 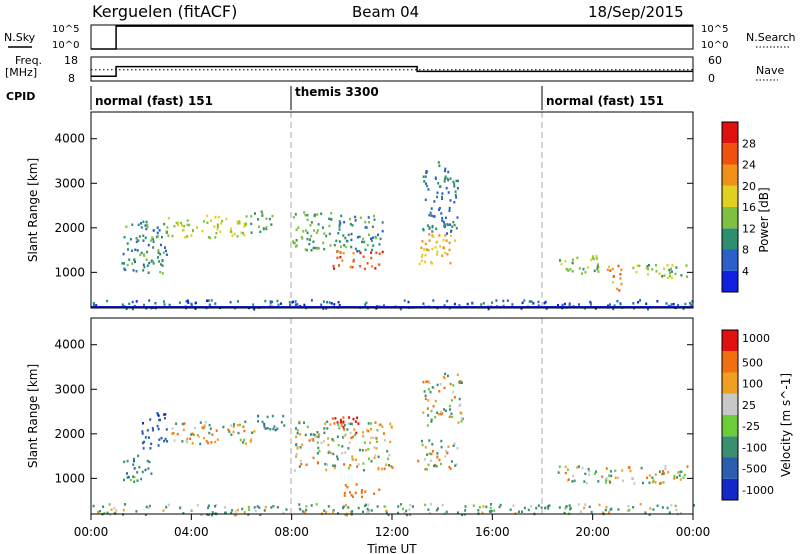 I want to click on velocity-y-axis-label: Slant Range [km], so click(x=33, y=416).